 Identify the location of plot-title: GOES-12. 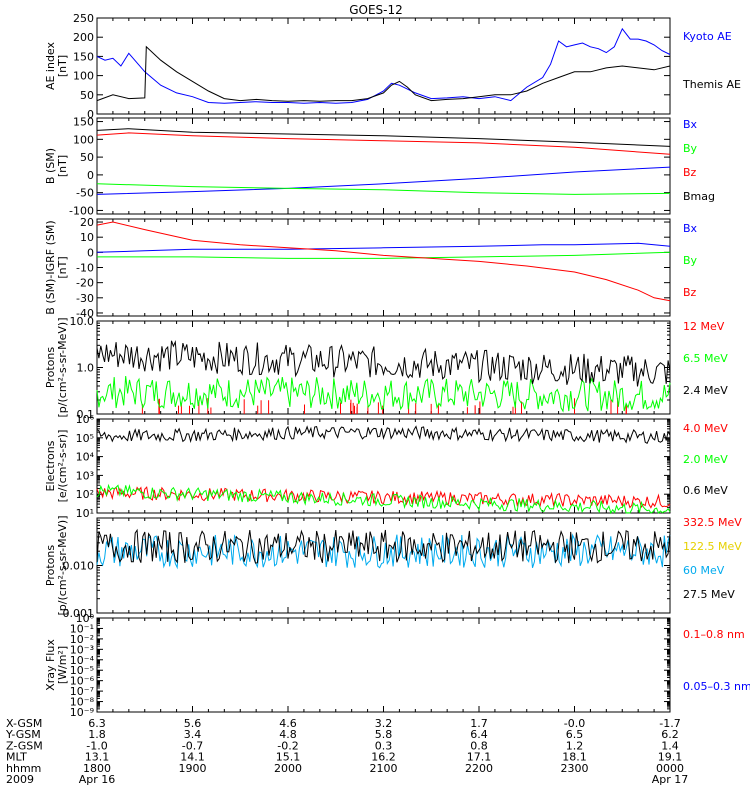
(376, 10).